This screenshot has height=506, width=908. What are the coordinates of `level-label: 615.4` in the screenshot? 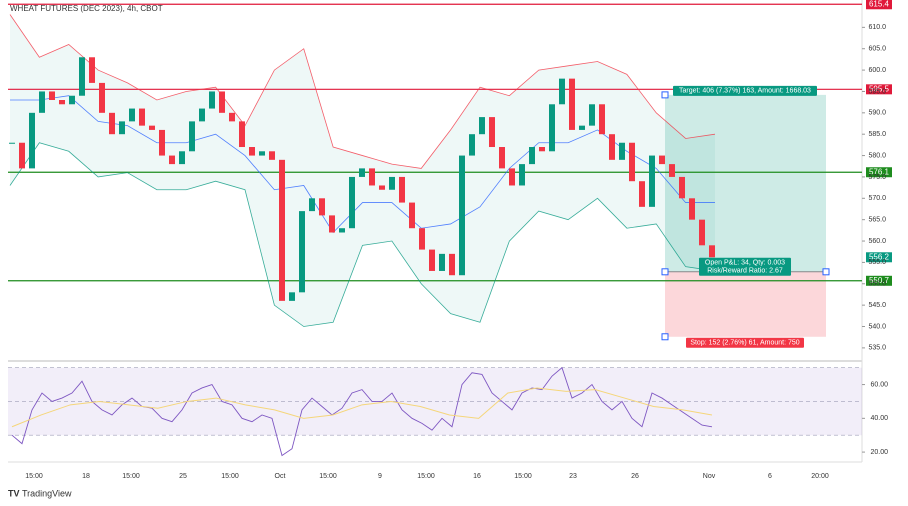 It's located at (879, 4).